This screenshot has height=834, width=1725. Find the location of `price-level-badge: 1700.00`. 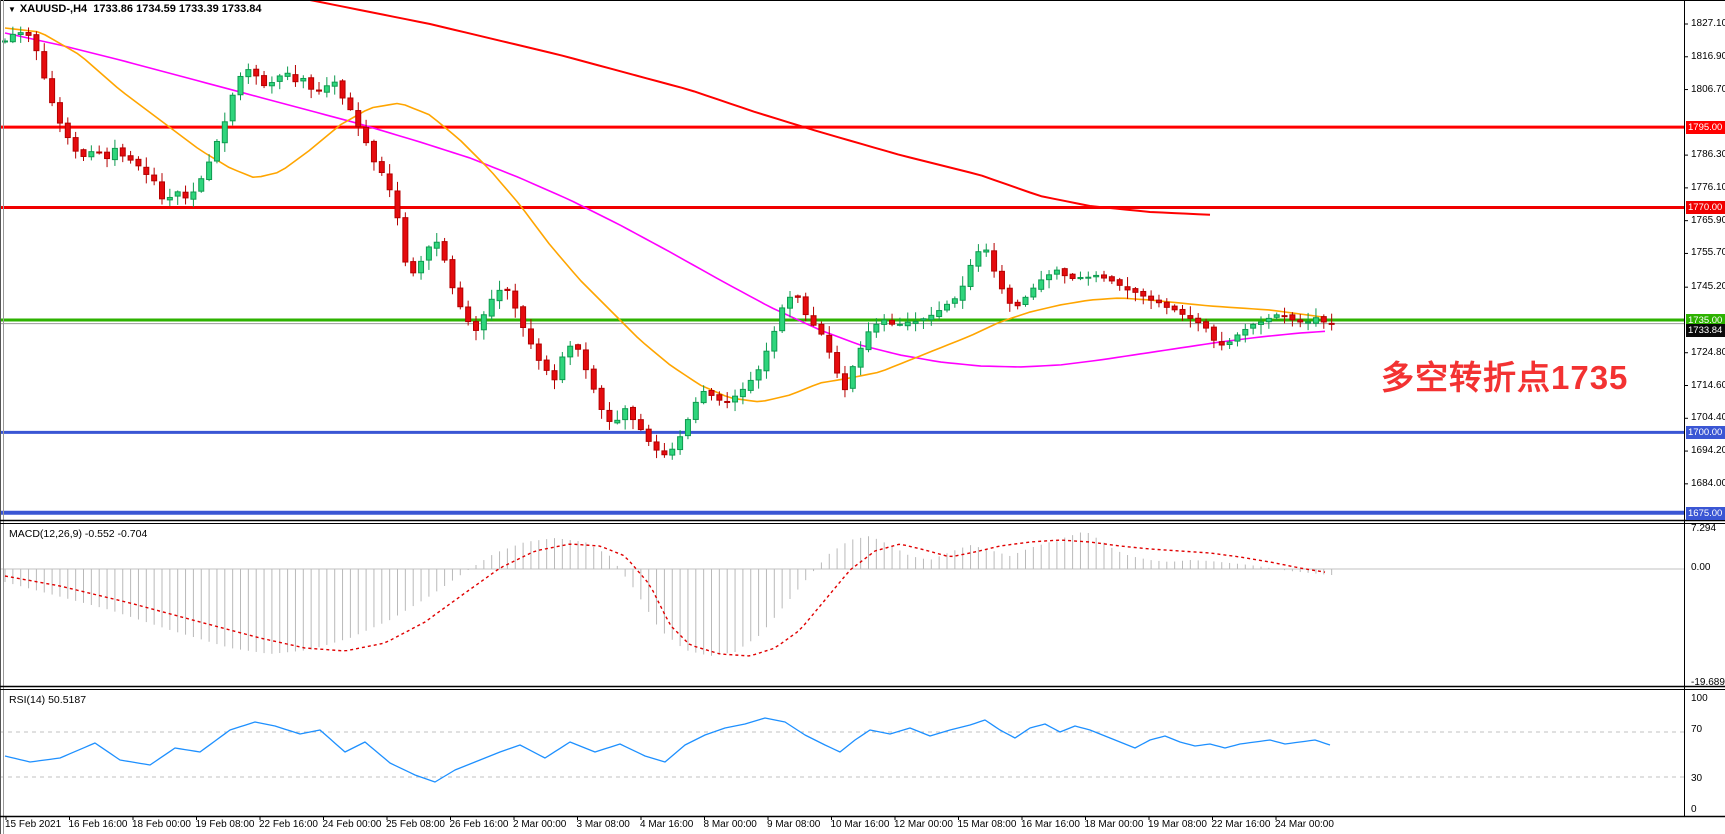

price-level-badge: 1700.00 is located at coordinates (1705, 433).